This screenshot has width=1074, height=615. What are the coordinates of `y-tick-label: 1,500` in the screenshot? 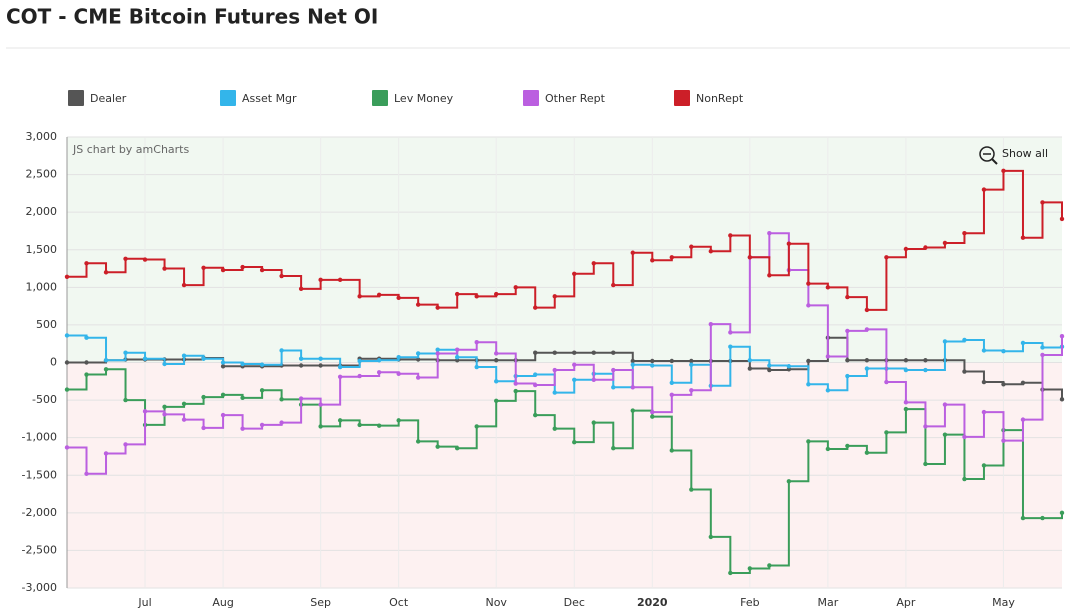 It's located at (42, 249).